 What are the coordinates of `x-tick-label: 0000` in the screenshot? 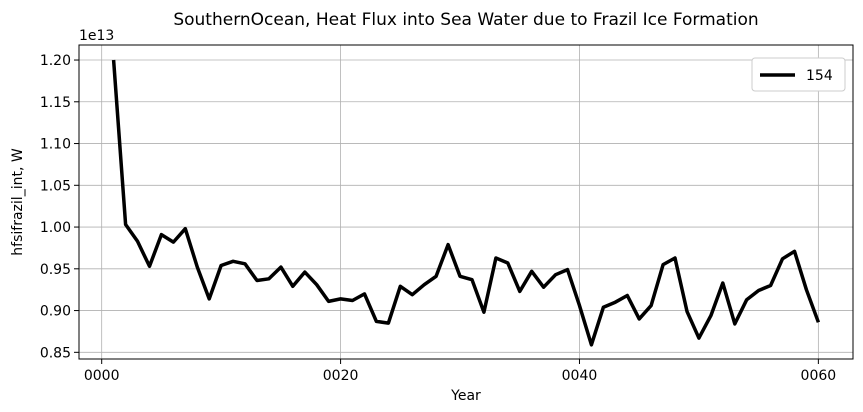 It's located at (102, 376).